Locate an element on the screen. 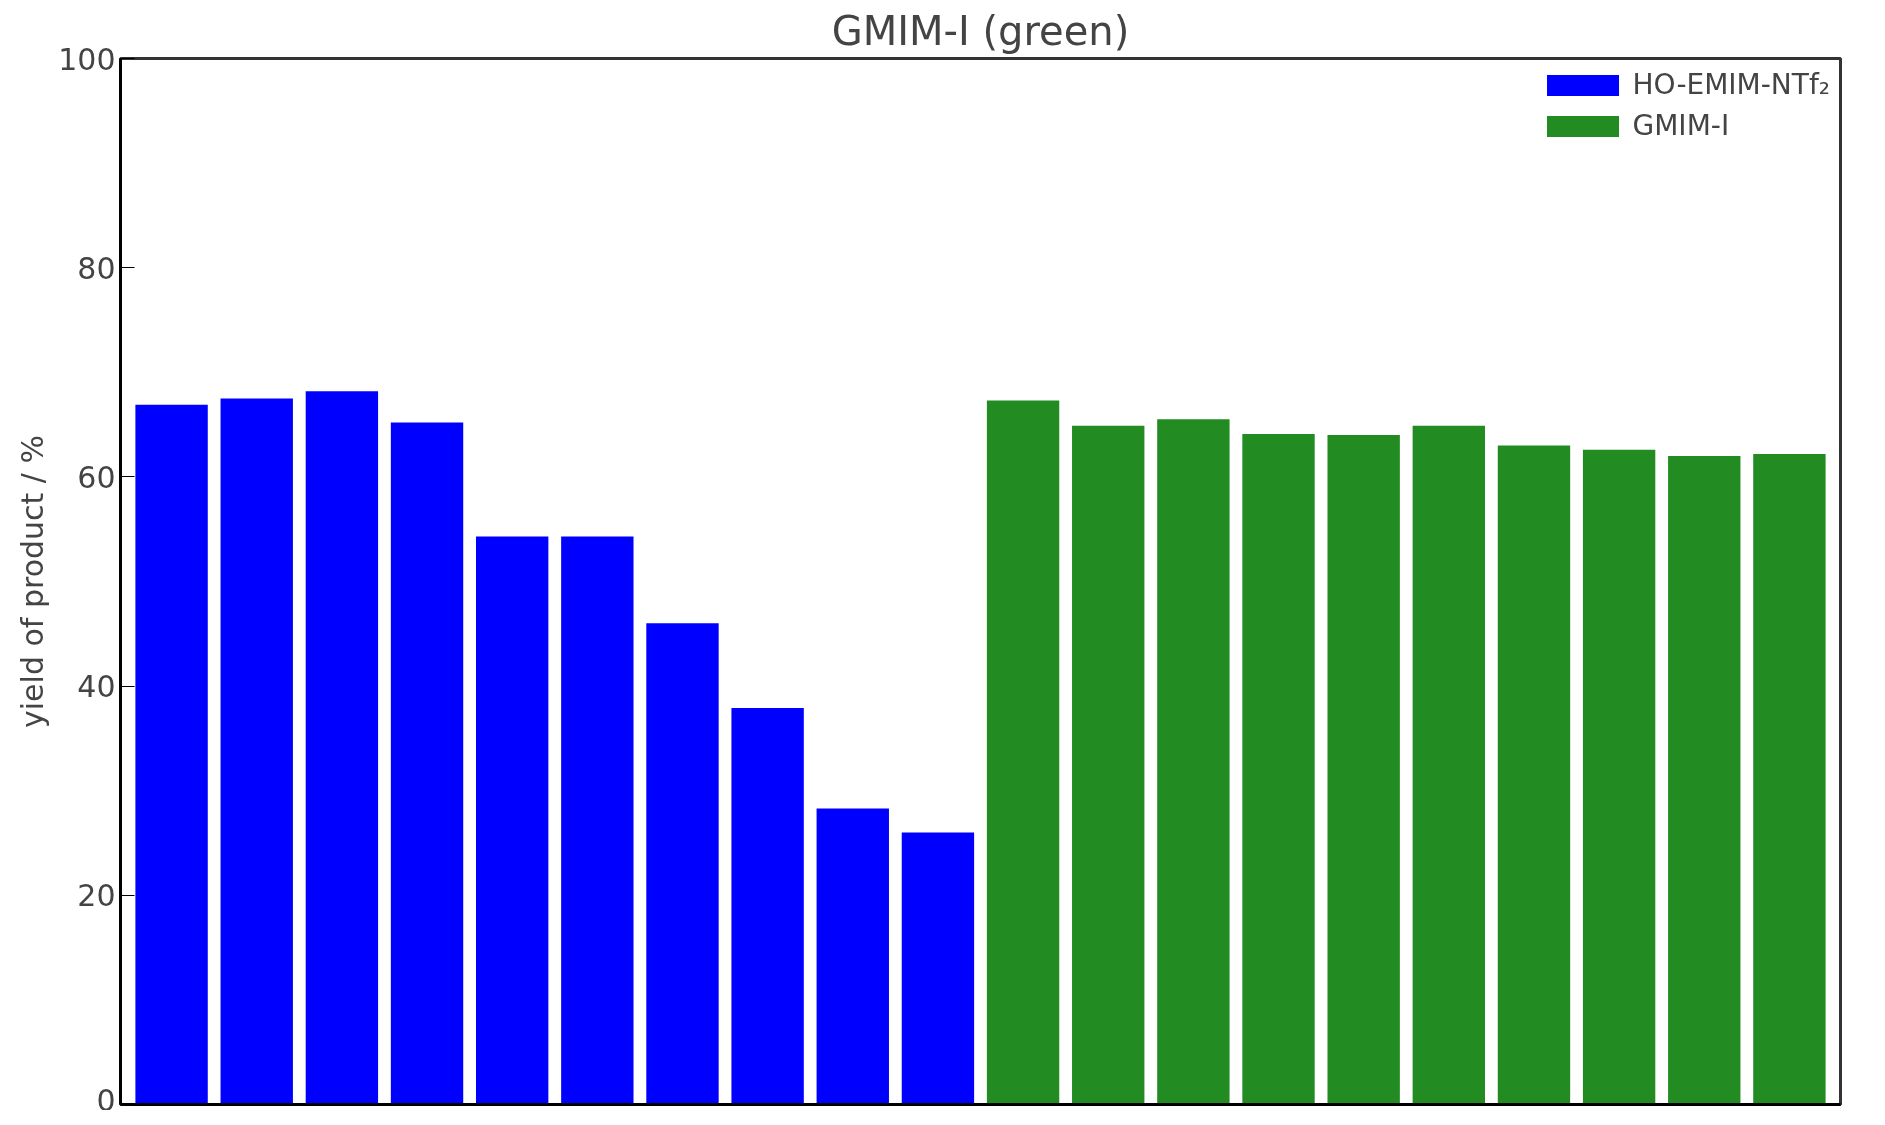 The height and width of the screenshot is (1125, 1885). legend-label: GMIM-I is located at coordinates (1681, 125).